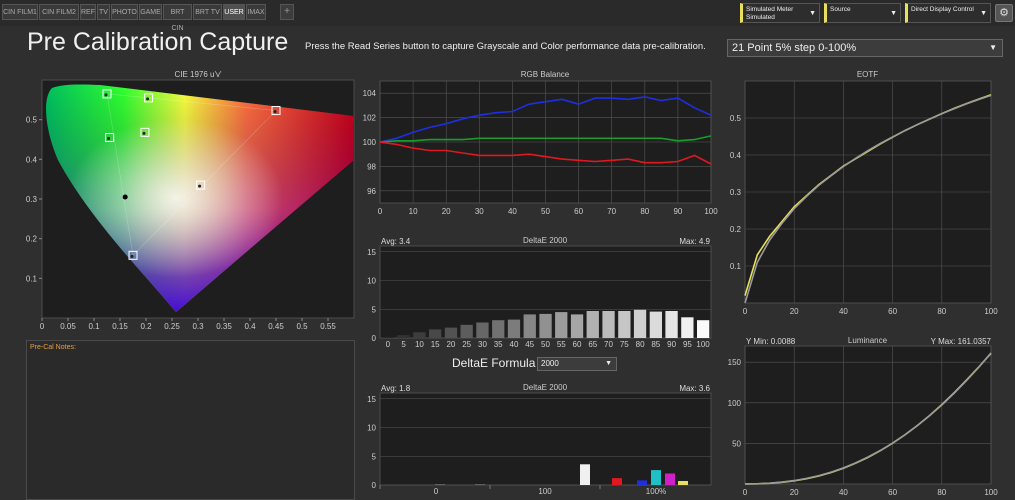 The width and height of the screenshot is (1015, 500). What do you see at coordinates (677, 211) in the screenshot?
I see `x-tick-label: 90` at bounding box center [677, 211].